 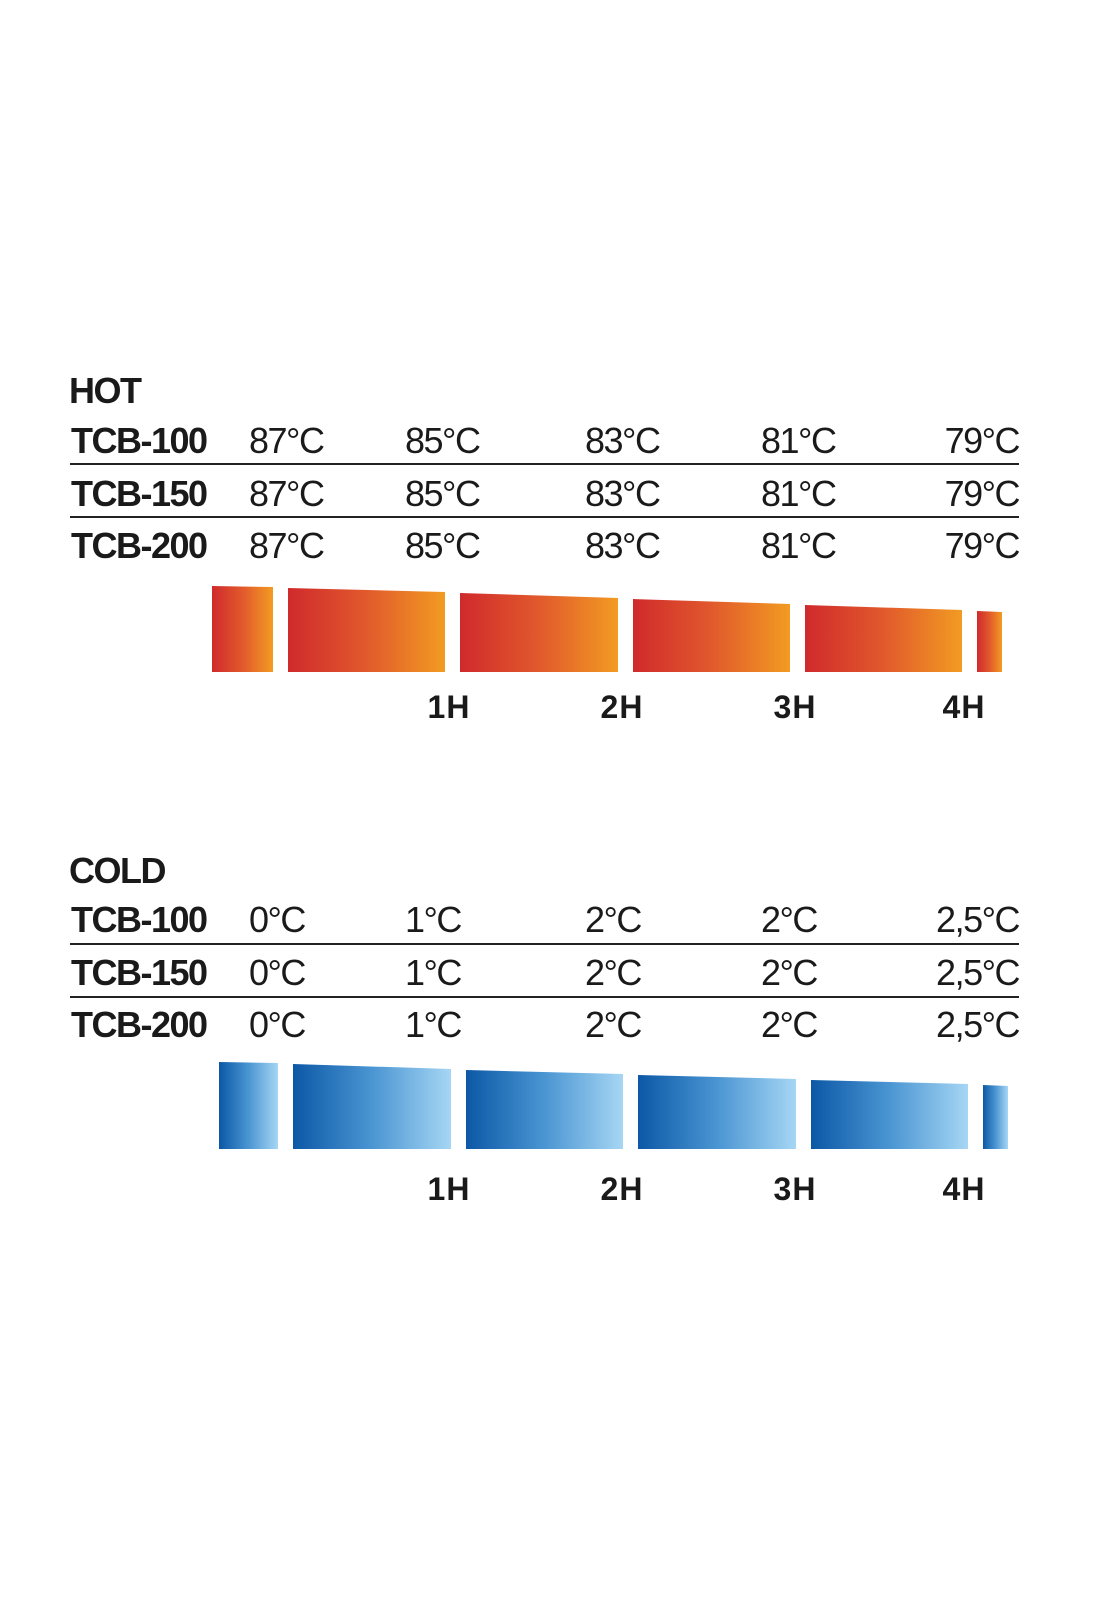 I want to click on section-title: COLD, so click(x=117, y=870).